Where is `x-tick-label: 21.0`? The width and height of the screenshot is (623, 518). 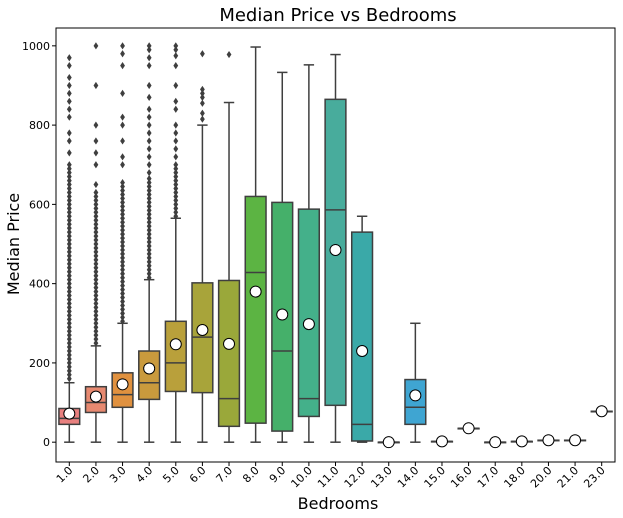 x-tick-label: 21.0 is located at coordinates (568, 477).